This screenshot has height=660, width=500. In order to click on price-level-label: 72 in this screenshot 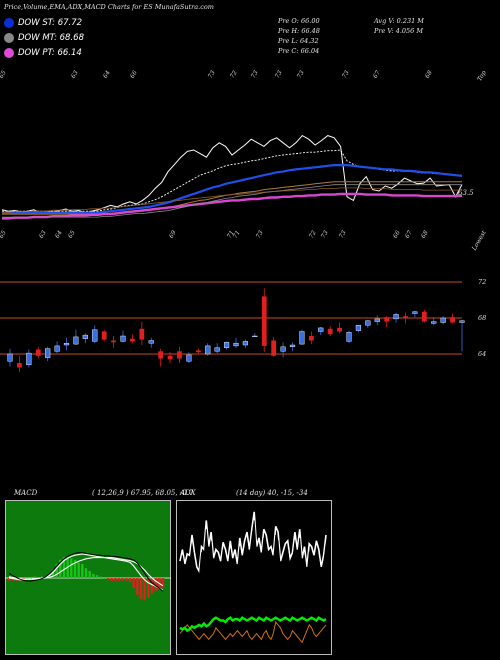, I will do `click(482, 282)`.